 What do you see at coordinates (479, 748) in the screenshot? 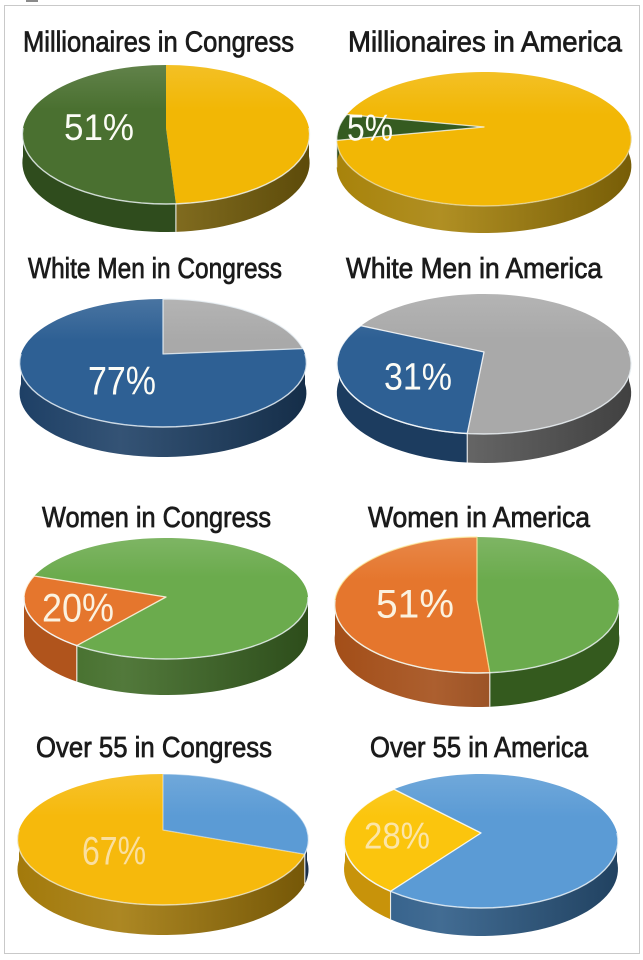
I see `svg-text: Over 55 in America` at bounding box center [479, 748].